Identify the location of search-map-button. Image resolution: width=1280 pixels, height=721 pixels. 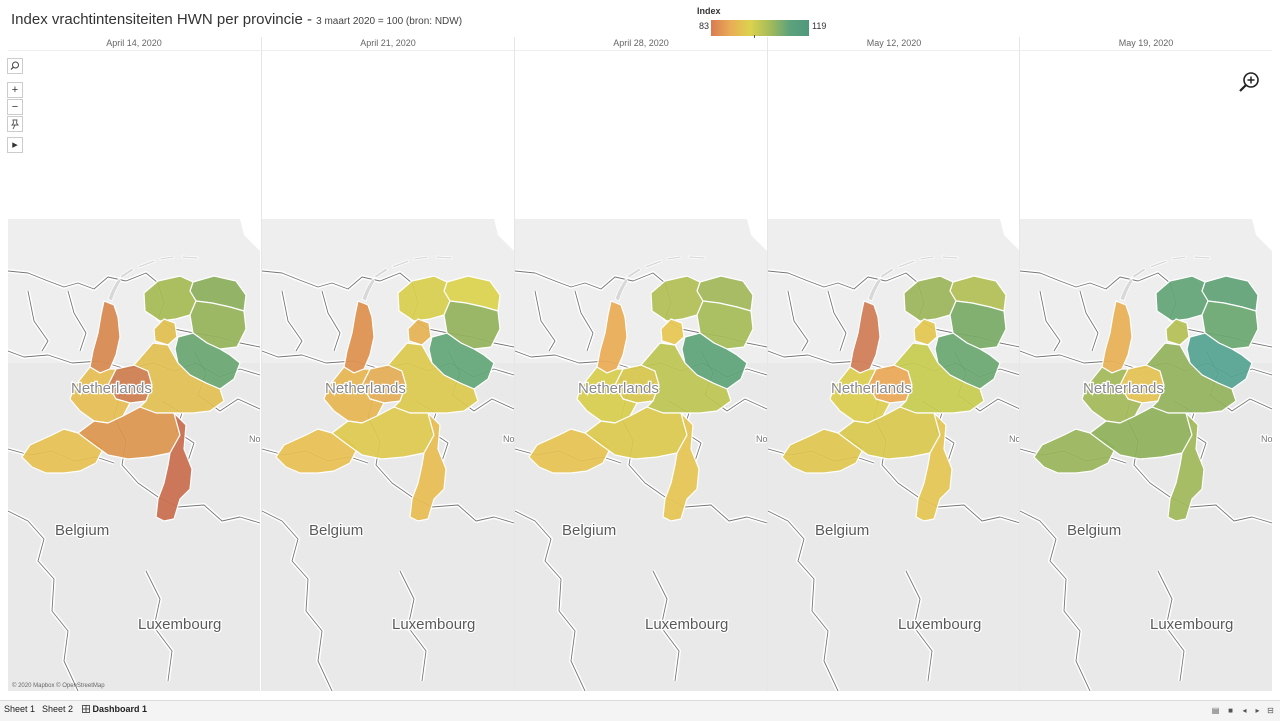
(15, 66).